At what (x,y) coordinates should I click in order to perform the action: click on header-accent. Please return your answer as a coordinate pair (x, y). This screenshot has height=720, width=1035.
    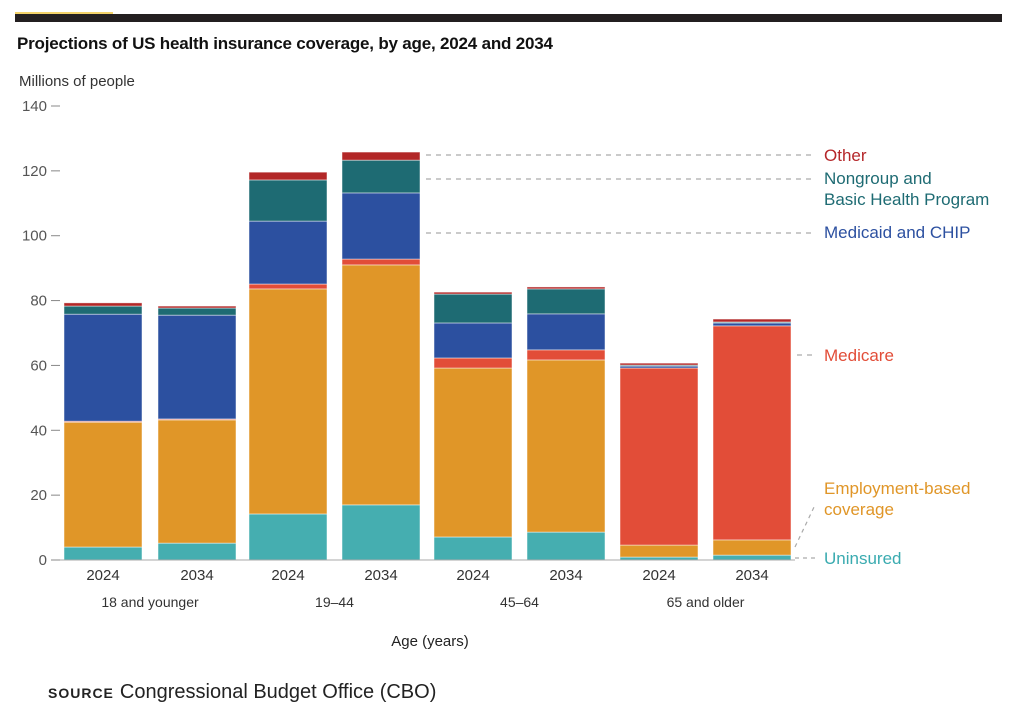
    Looking at the image, I should click on (64, 13).